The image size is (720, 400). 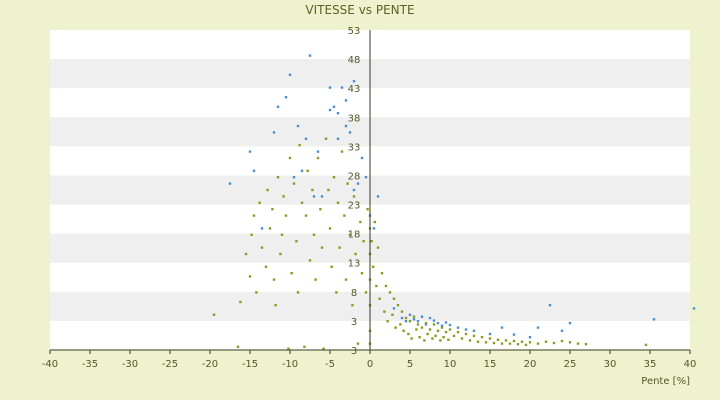 What do you see at coordinates (650, 364) in the screenshot?
I see `x-tick-label: 35` at bounding box center [650, 364].